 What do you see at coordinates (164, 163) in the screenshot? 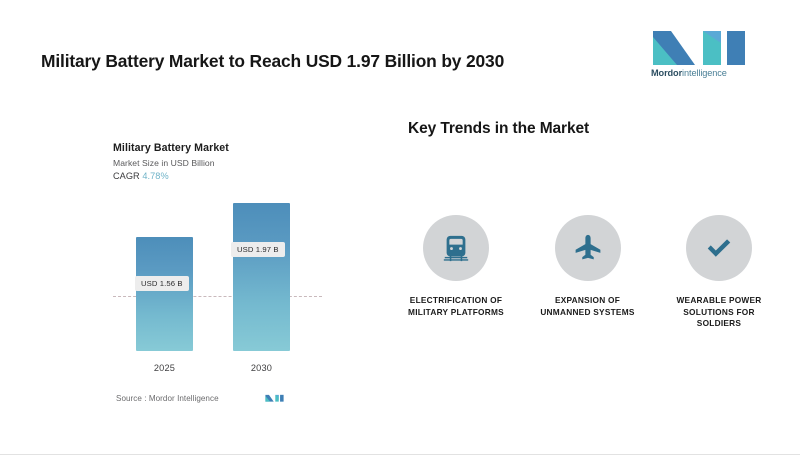
I see `chart-subtitle: Market Size in USD Billion` at bounding box center [164, 163].